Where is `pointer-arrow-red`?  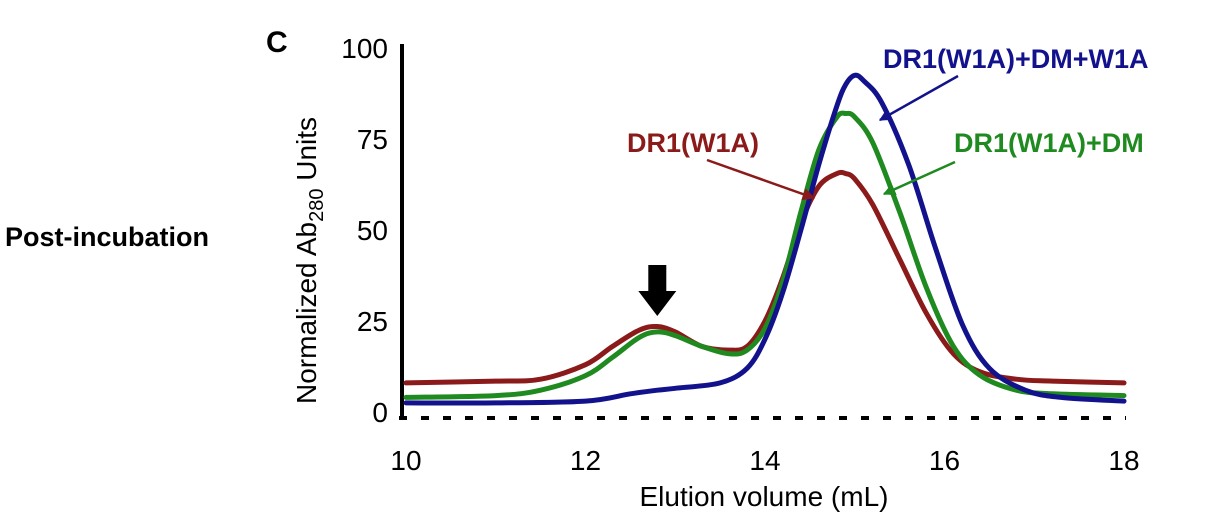
pointer-arrow-red is located at coordinates (761, 179).